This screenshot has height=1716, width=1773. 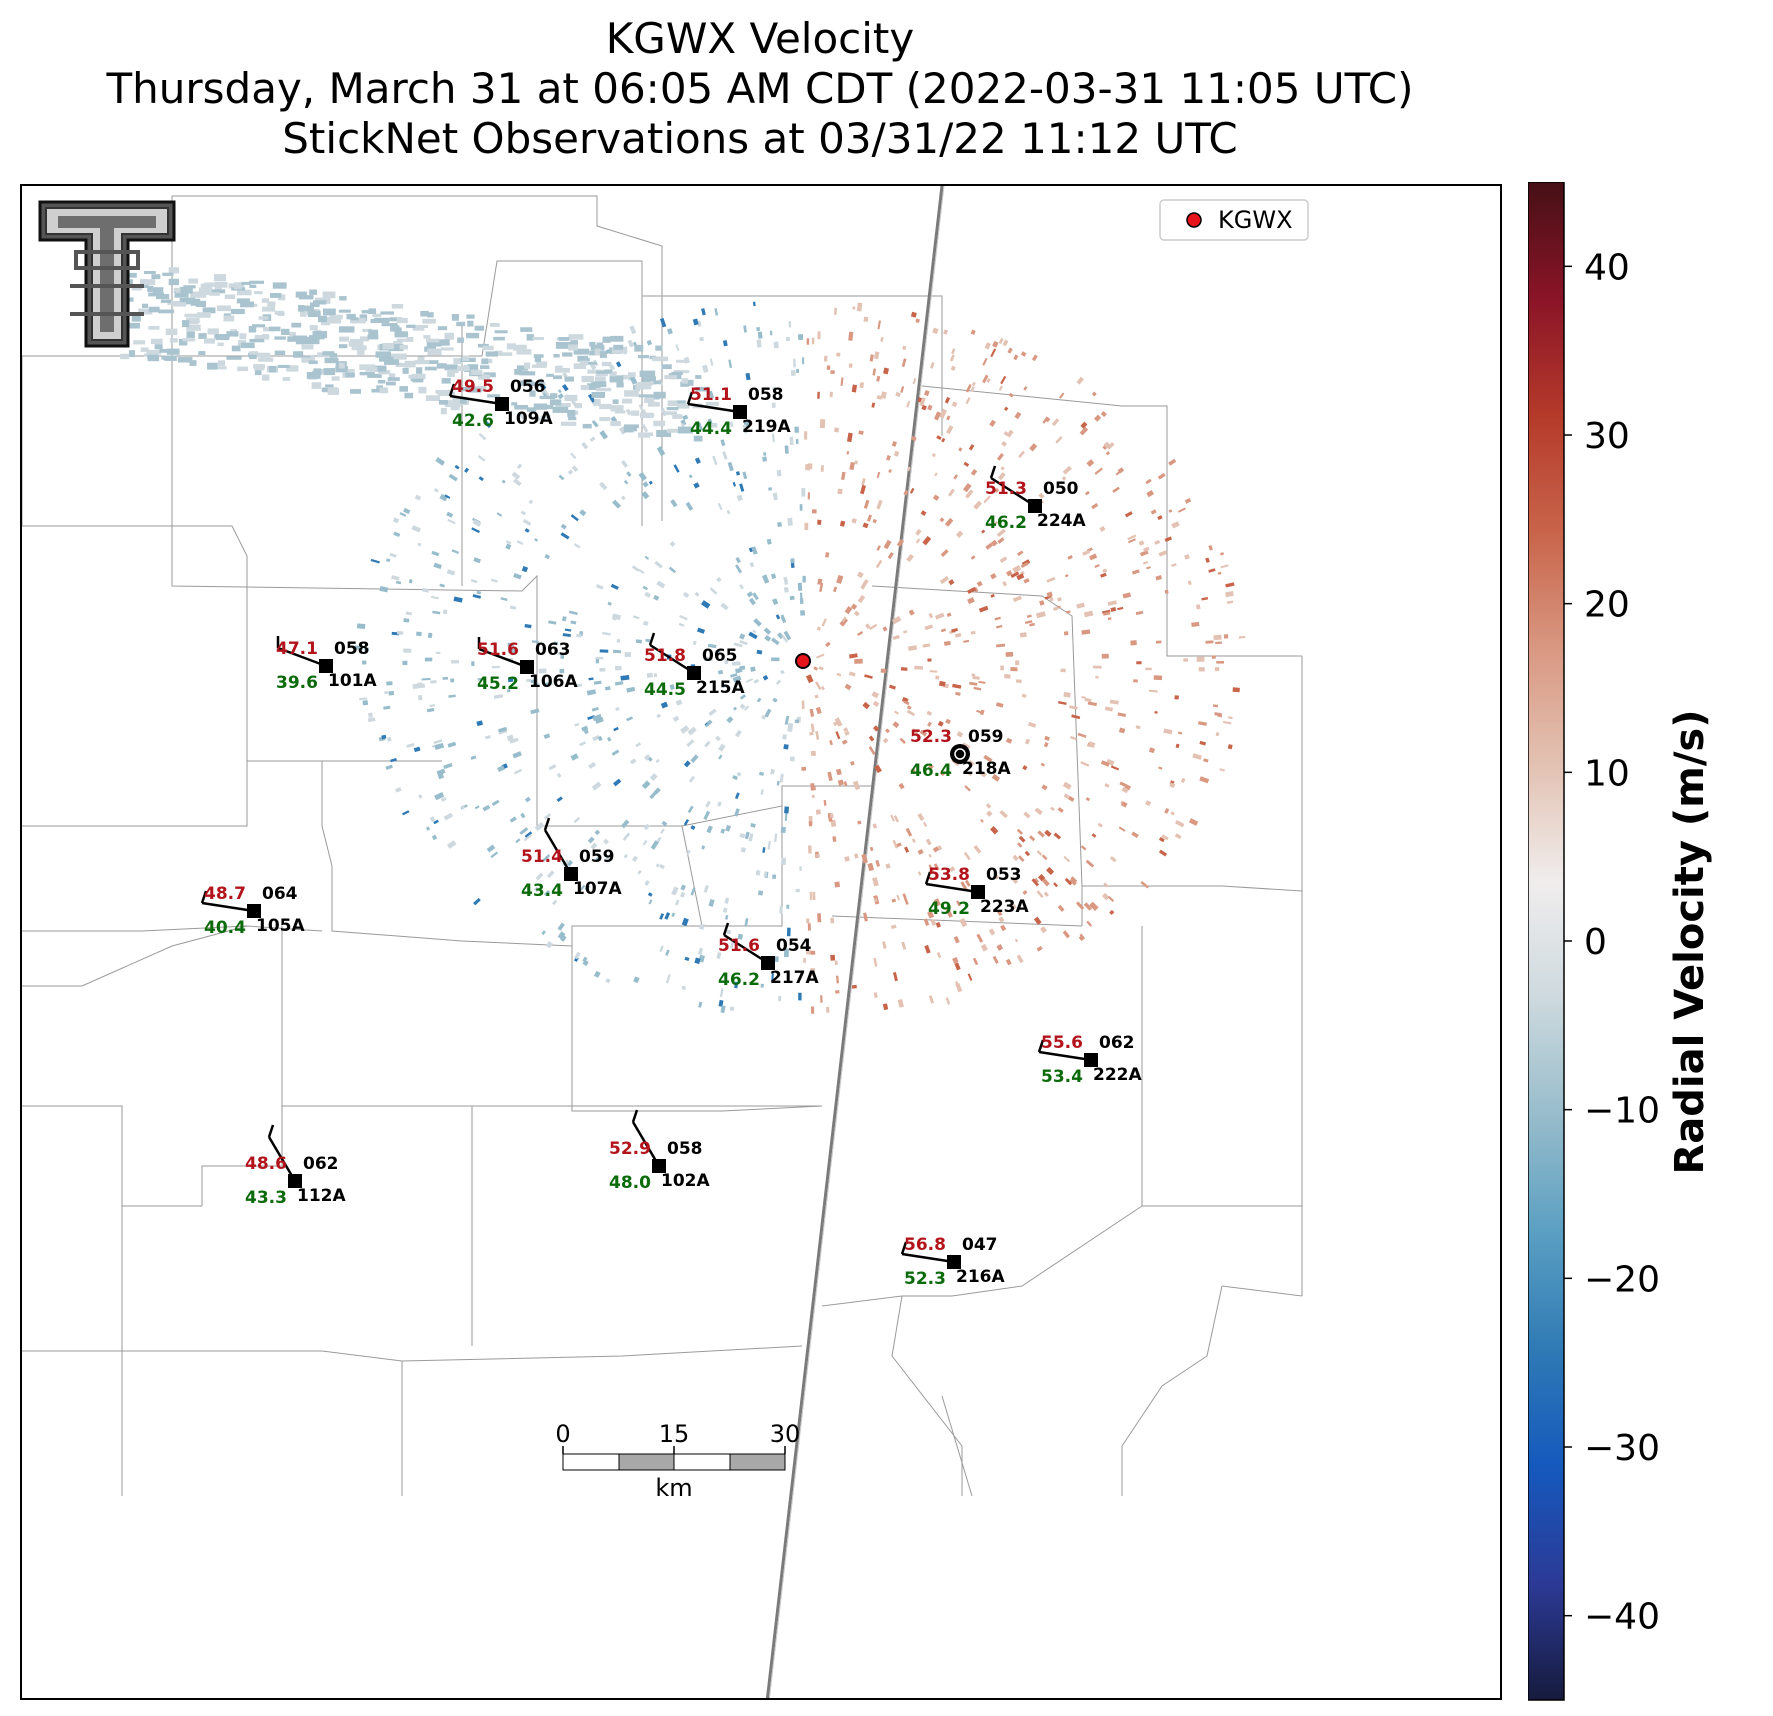 What do you see at coordinates (1607, 773) in the screenshot?
I see `colorbar-tick-label: 10` at bounding box center [1607, 773].